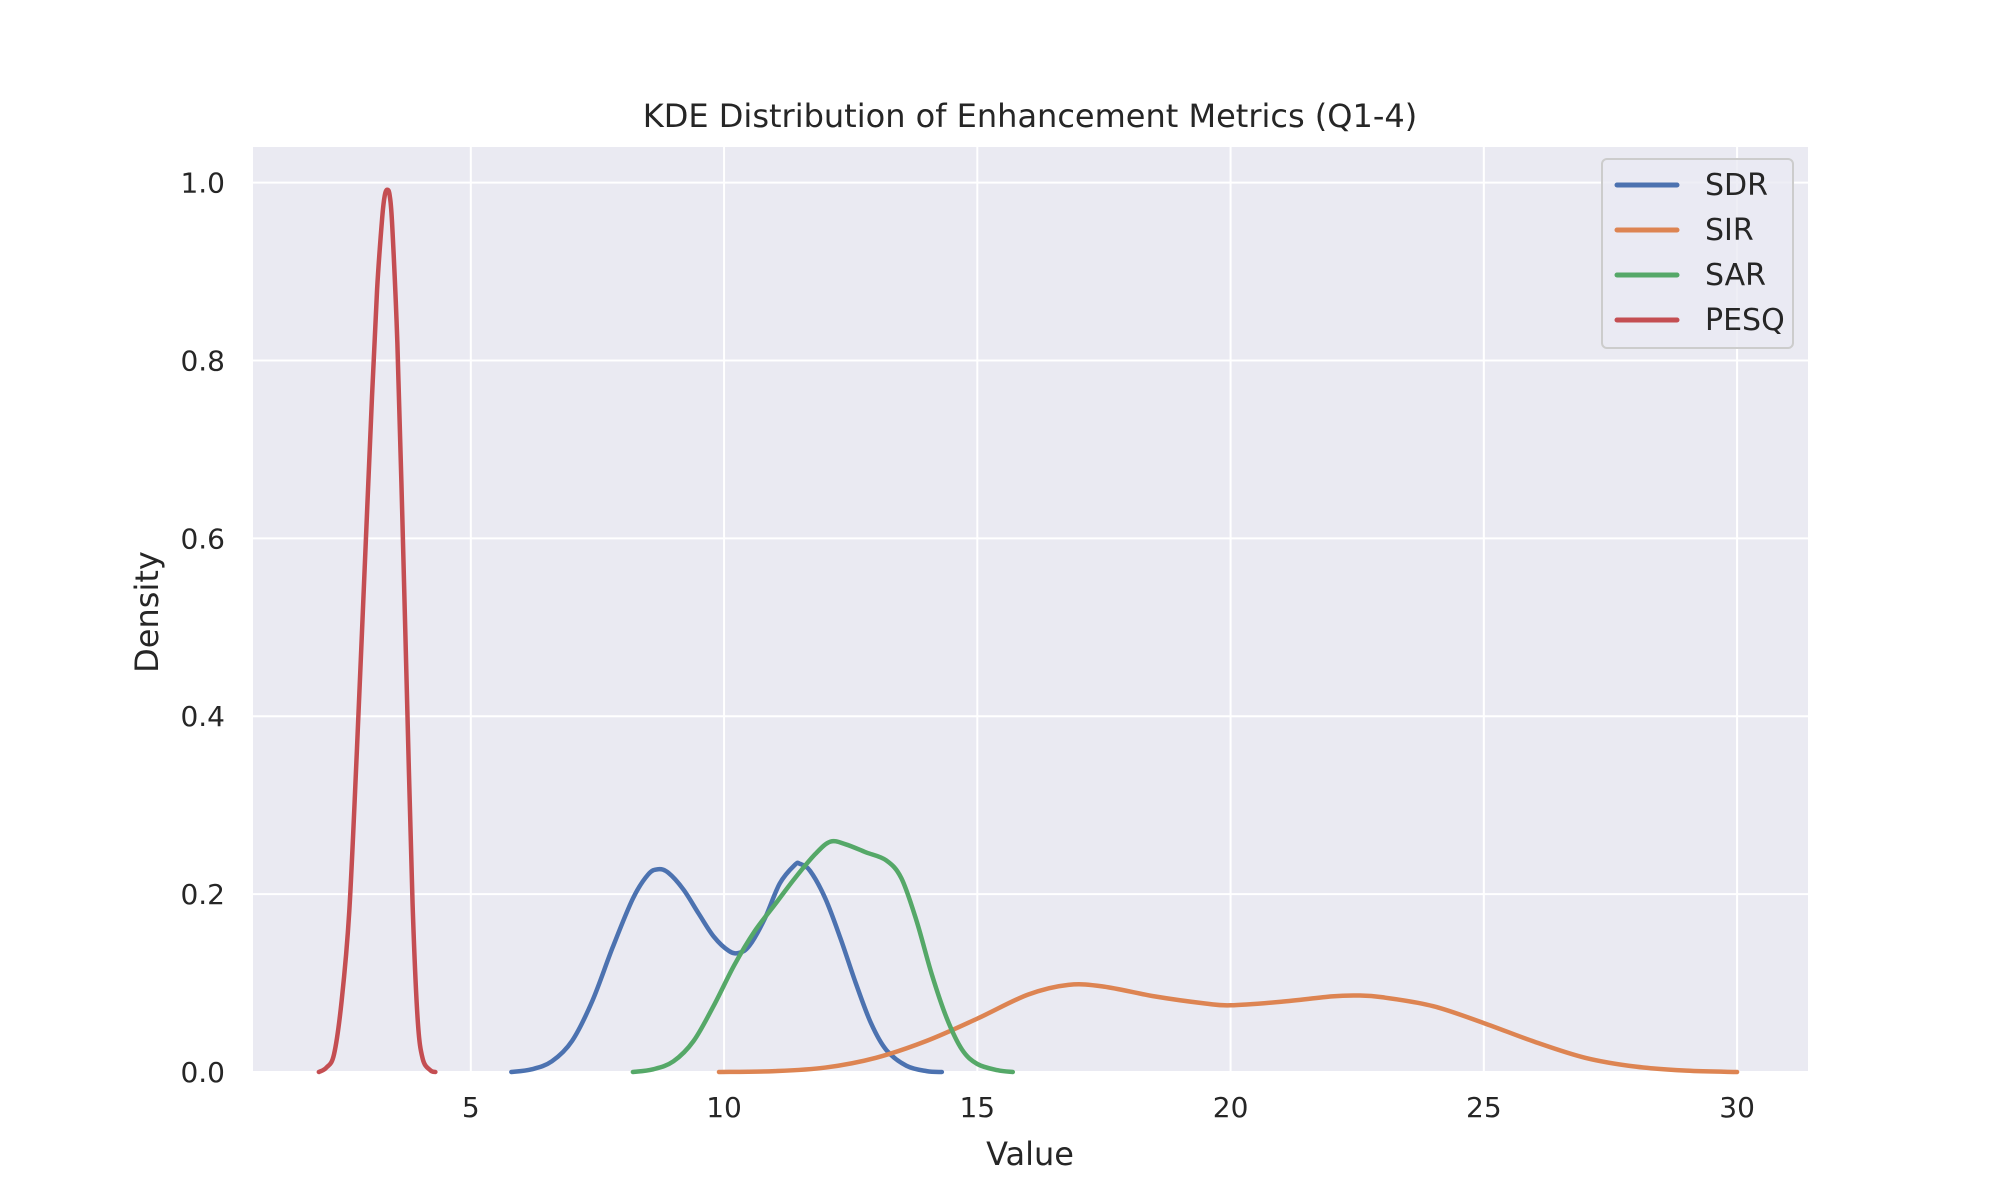  I want to click on x-tick-label: 15, so click(977, 1107).